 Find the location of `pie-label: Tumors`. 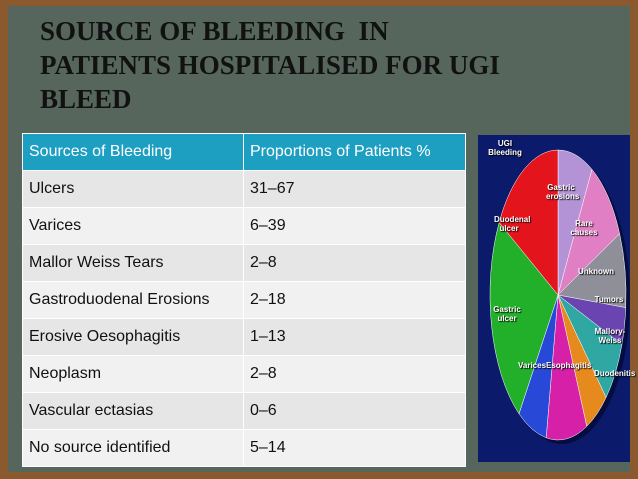

pie-label: Tumors is located at coordinates (609, 299).